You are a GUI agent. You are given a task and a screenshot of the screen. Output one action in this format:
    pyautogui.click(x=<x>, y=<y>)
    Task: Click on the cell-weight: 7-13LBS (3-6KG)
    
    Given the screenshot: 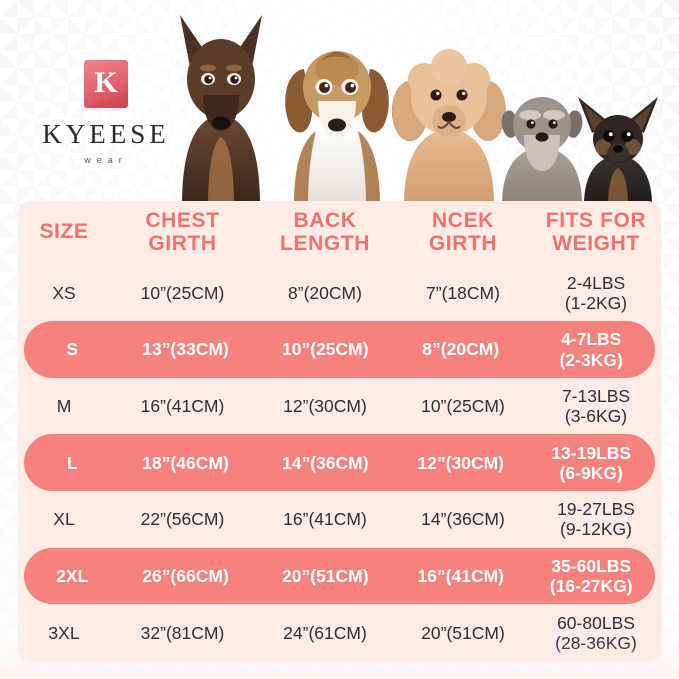 What is the action you would take?
    pyautogui.click(x=596, y=406)
    